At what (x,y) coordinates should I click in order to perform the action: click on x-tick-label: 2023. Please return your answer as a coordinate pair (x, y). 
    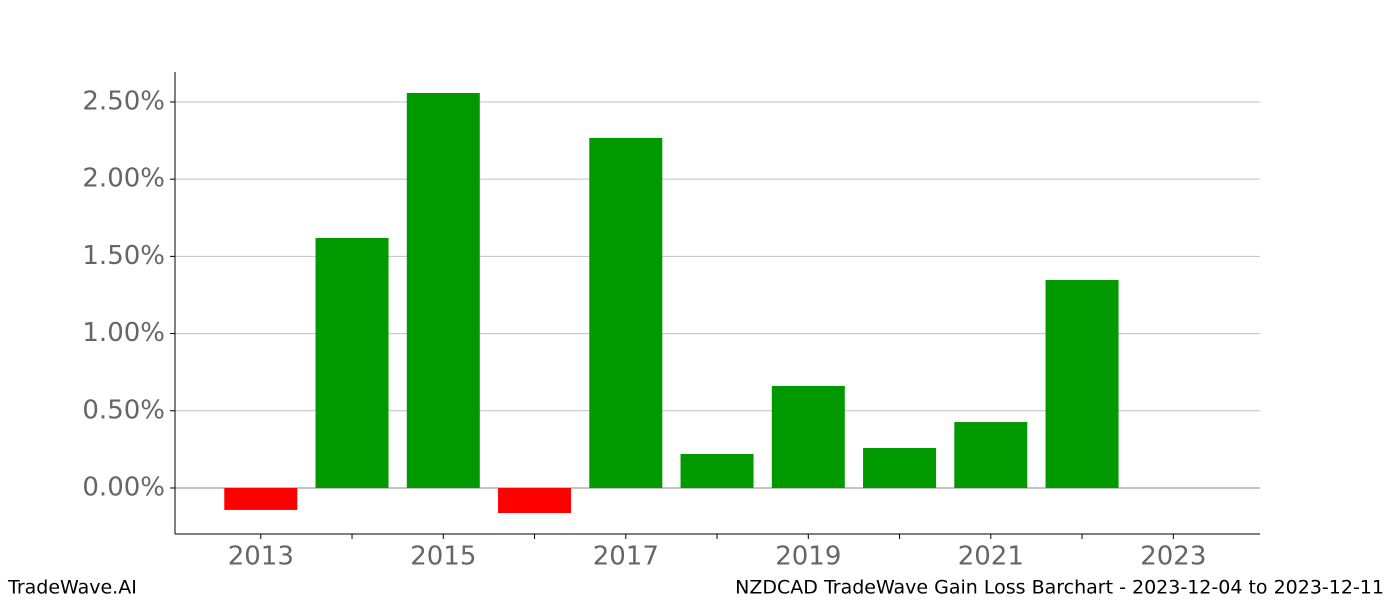
    Looking at the image, I should click on (1173, 557).